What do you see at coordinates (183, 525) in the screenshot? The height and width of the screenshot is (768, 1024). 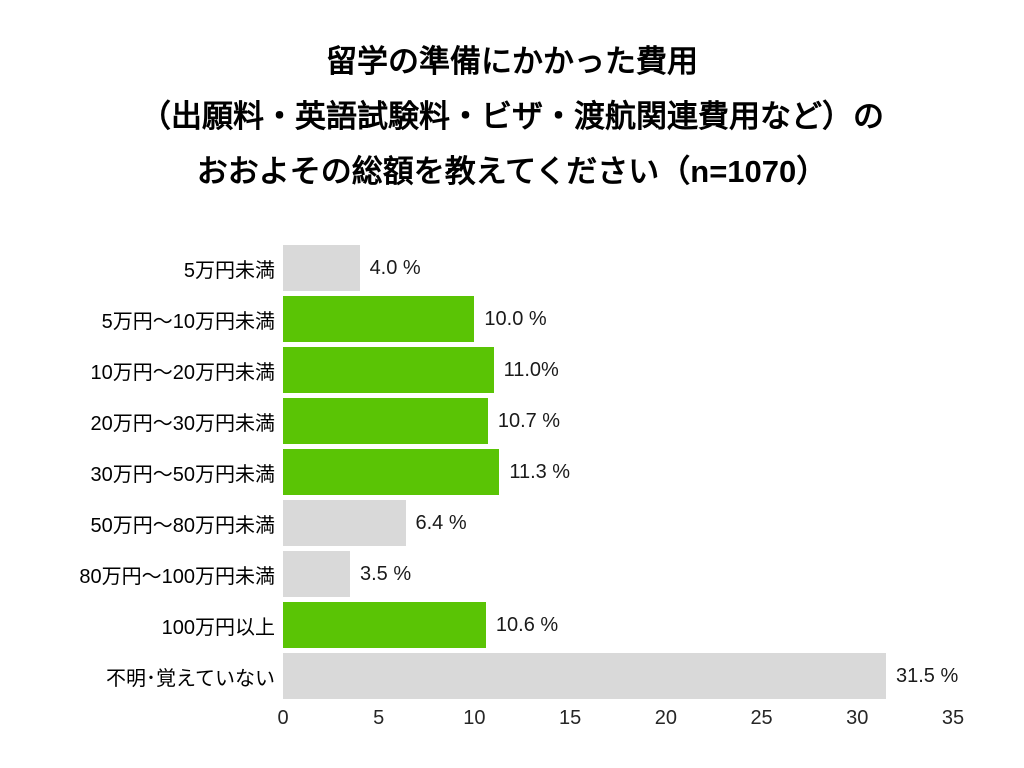 I see `category-label: 50万円～80万円未満` at bounding box center [183, 525].